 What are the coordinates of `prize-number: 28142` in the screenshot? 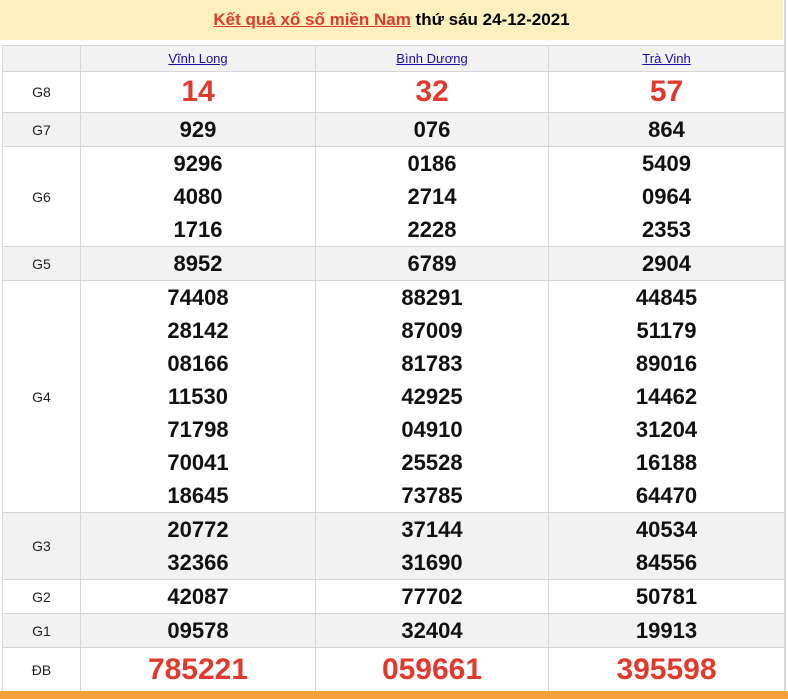 It's located at (198, 330).